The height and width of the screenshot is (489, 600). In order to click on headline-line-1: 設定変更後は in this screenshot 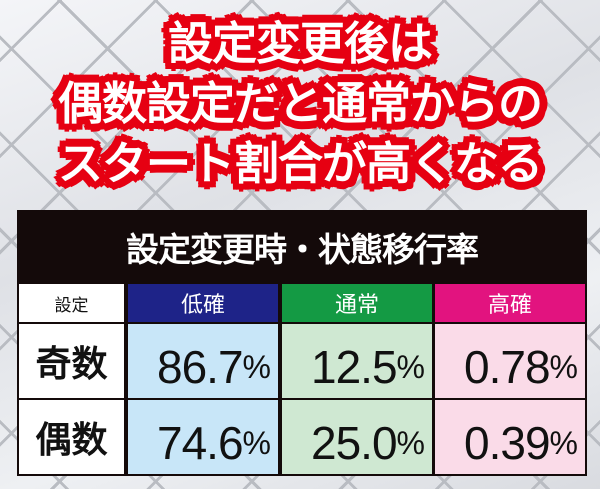, I will do `click(300, 43)`.